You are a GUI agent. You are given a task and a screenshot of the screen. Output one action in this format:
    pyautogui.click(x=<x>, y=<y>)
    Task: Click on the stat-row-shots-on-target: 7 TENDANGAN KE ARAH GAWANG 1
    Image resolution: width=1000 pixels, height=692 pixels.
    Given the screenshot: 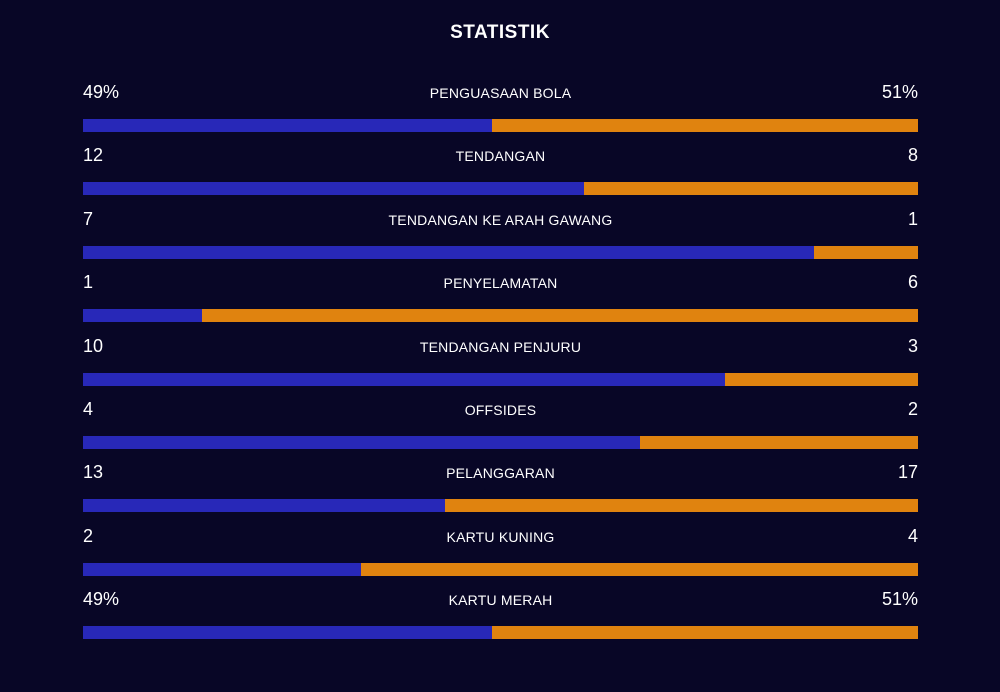 What is the action you would take?
    pyautogui.click(x=500, y=238)
    